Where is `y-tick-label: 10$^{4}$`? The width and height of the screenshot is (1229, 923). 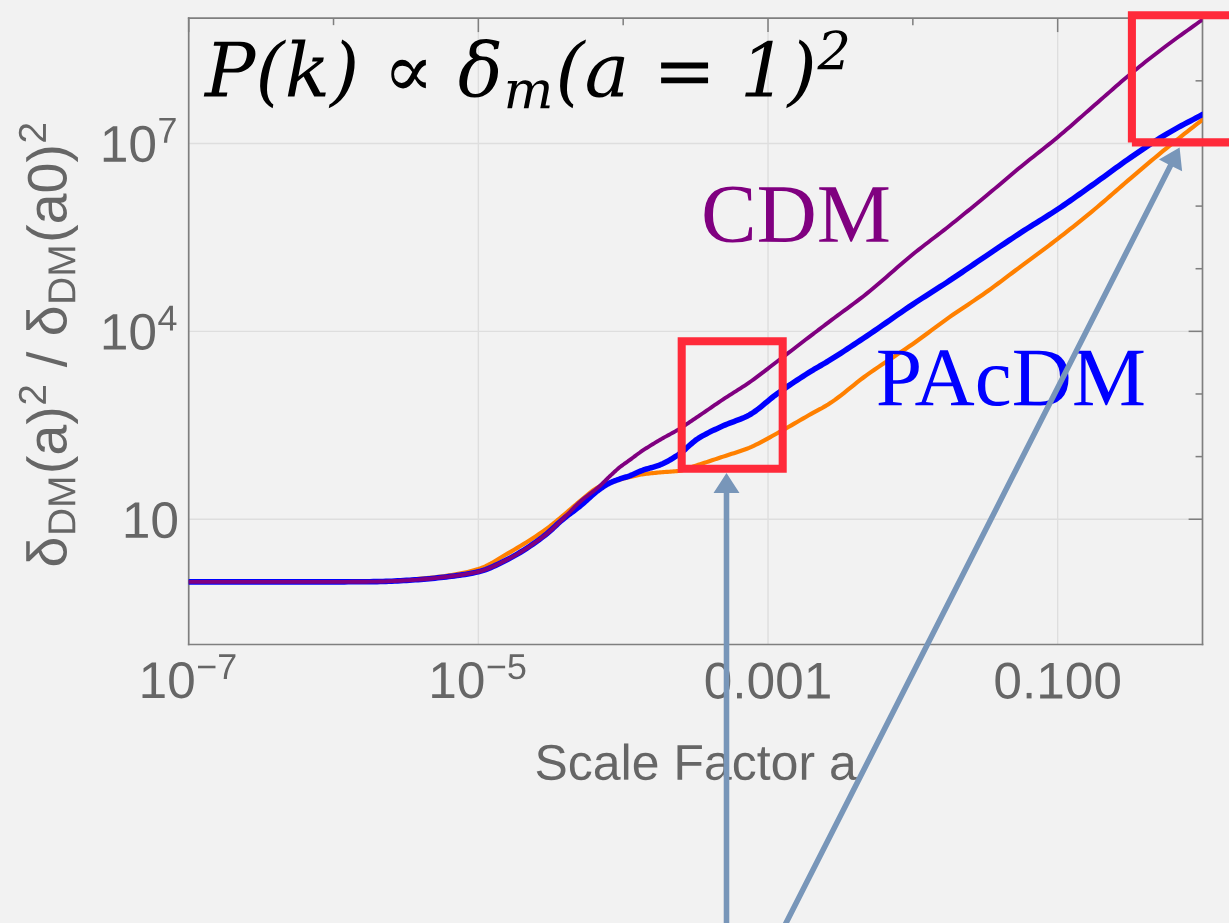 y-tick-label: 10$^{4}$ is located at coordinates (140, 328).